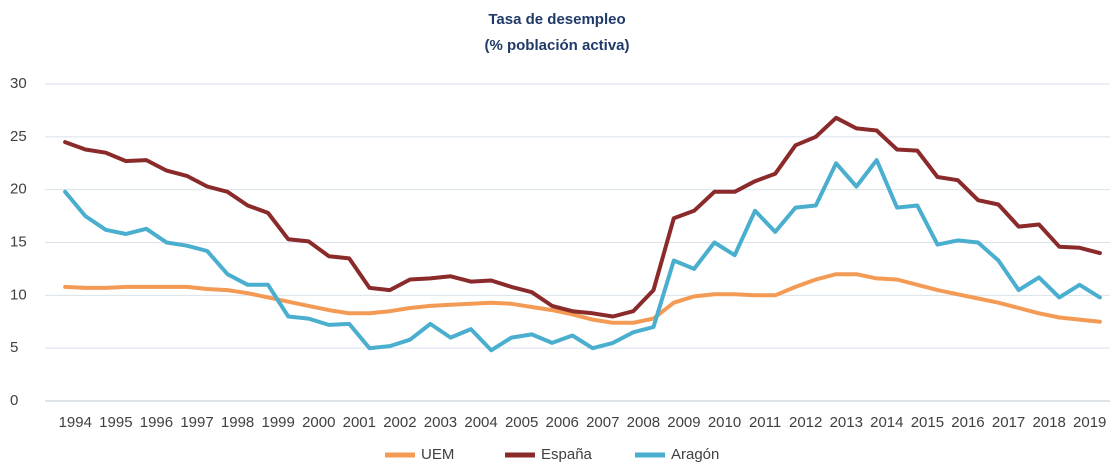 This screenshot has width=1115, height=470. Describe the element at coordinates (115, 422) in the screenshot. I see `x-tick-label: 1995` at that location.